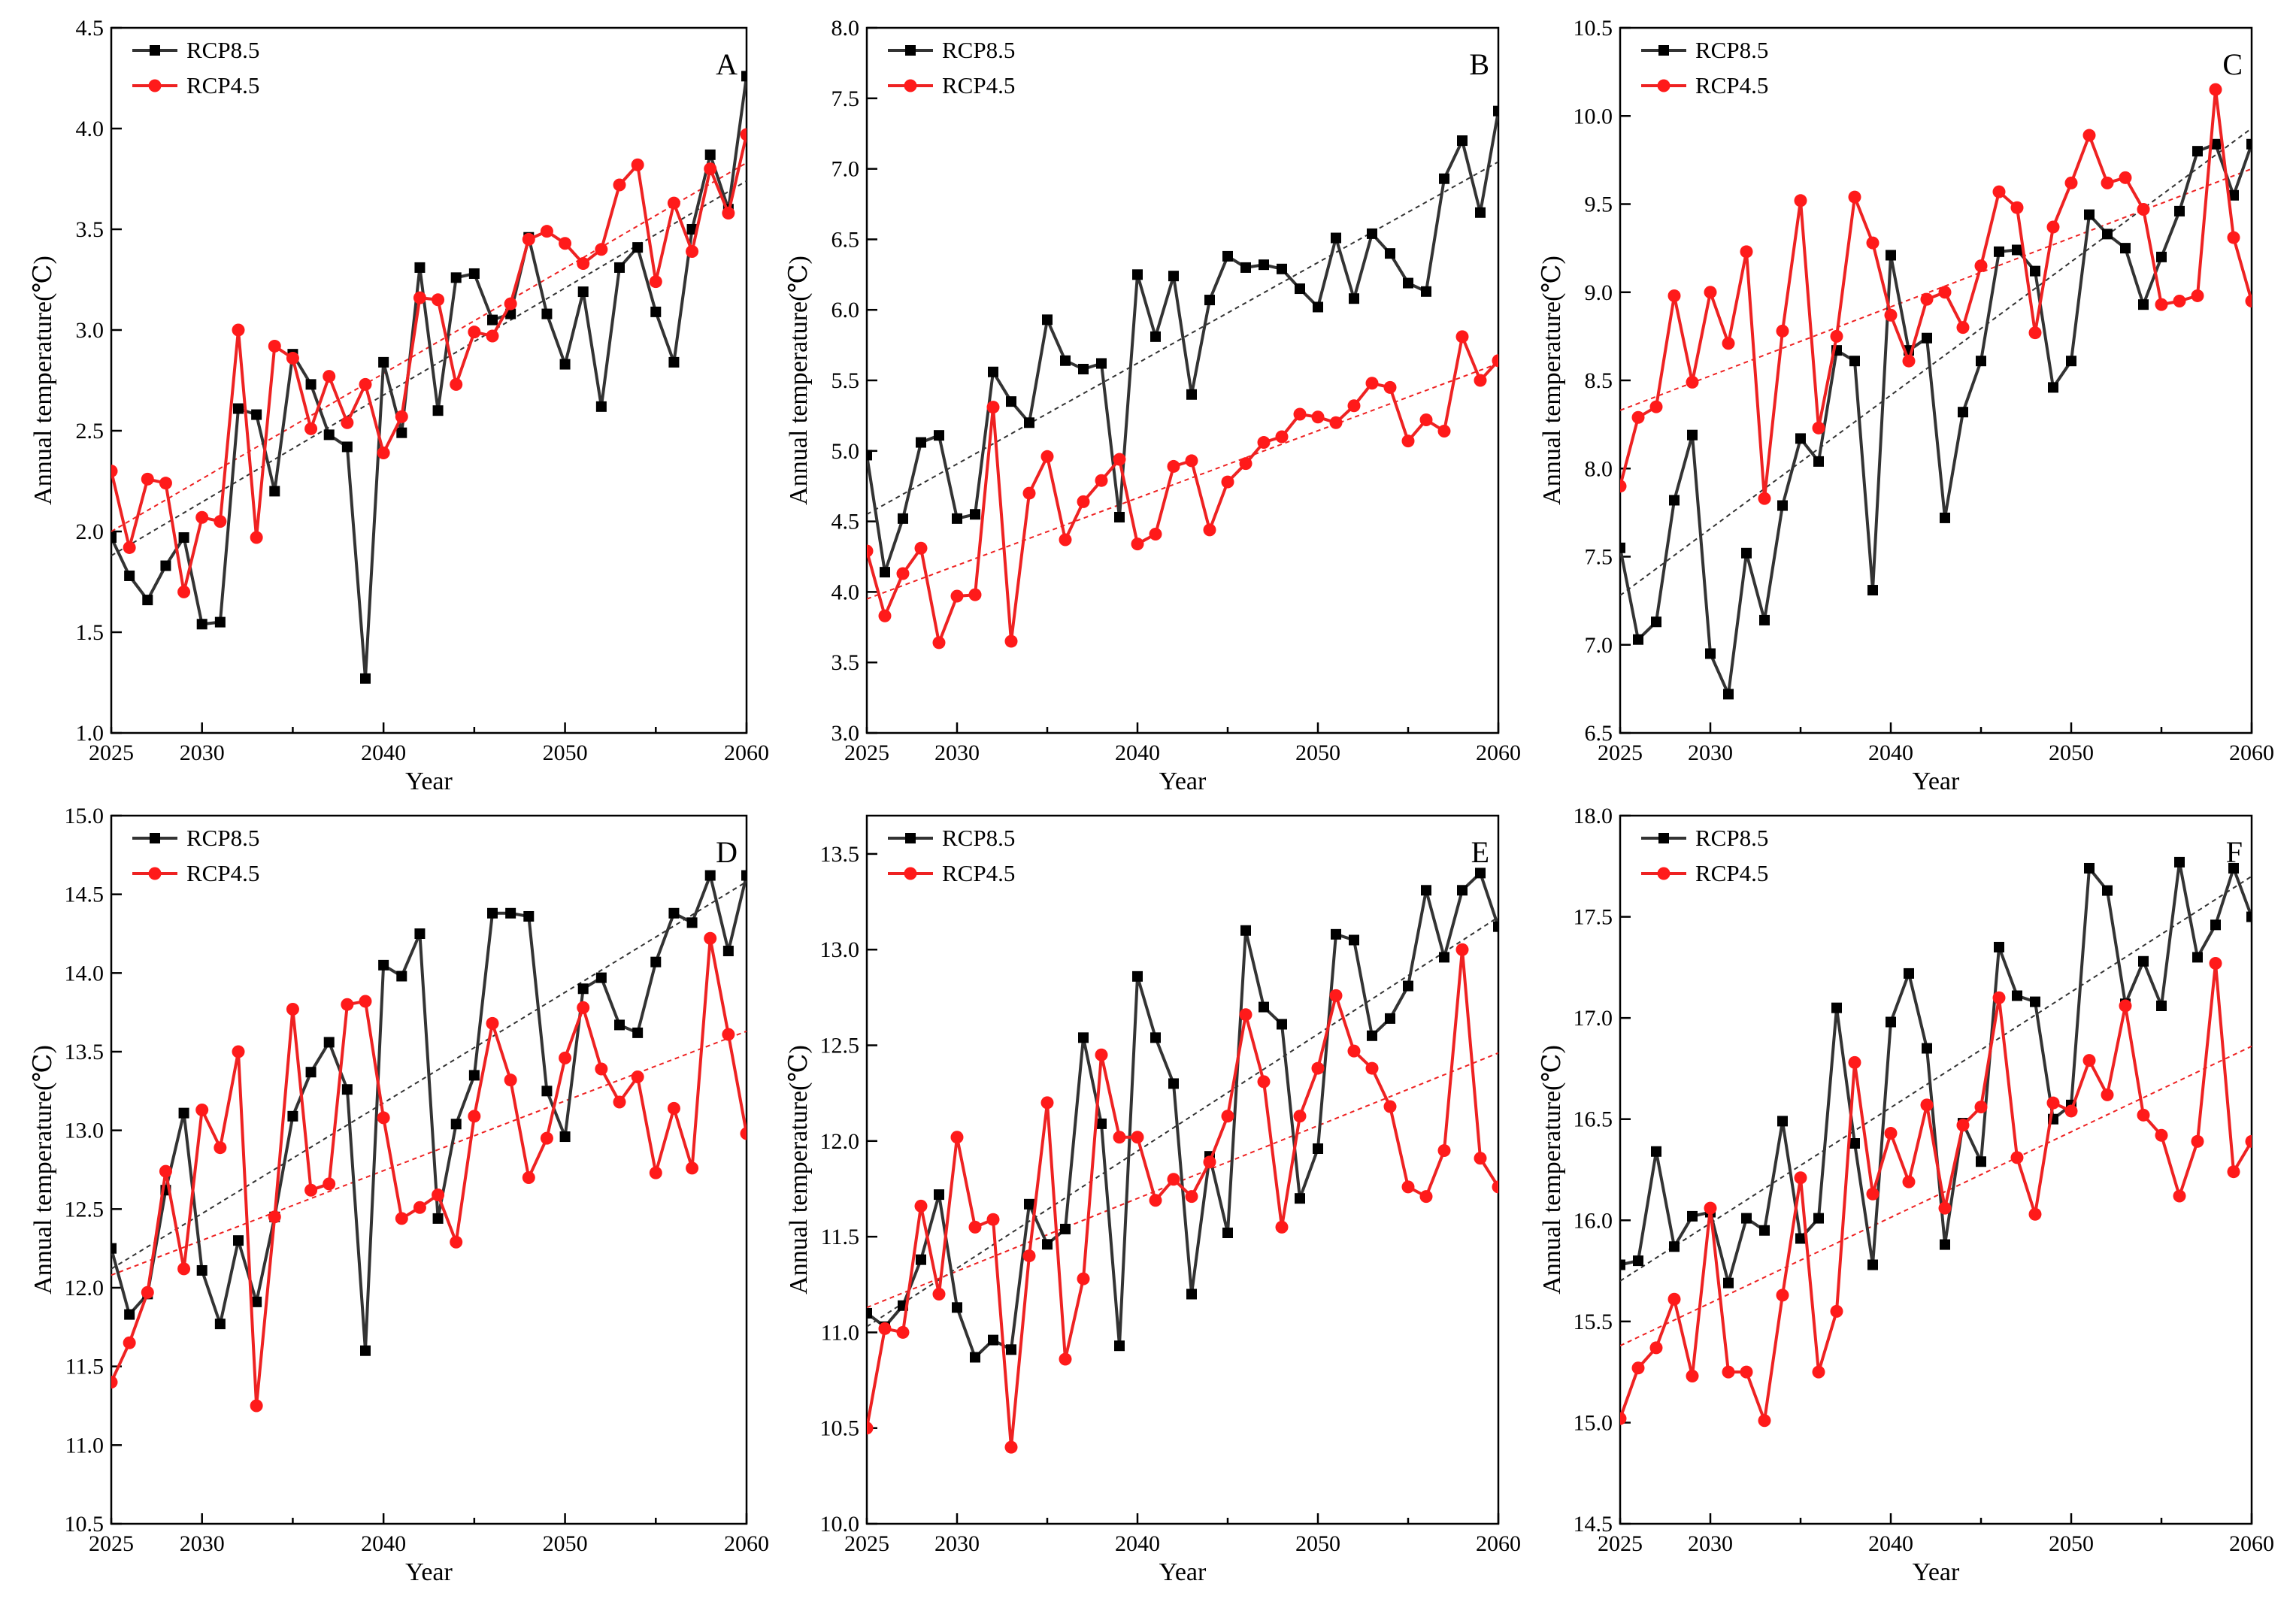  What do you see at coordinates (846, 733) in the screenshot?
I see `y-tick-label: 3.0` at bounding box center [846, 733].